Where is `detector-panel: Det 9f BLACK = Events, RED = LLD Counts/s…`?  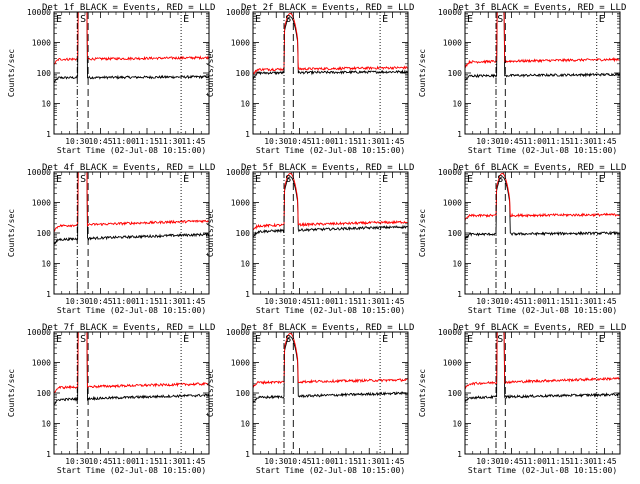
detector-panel: Det 9f BLACK = Events, RED = LLD Counts/s… is located at coordinates (522, 399).